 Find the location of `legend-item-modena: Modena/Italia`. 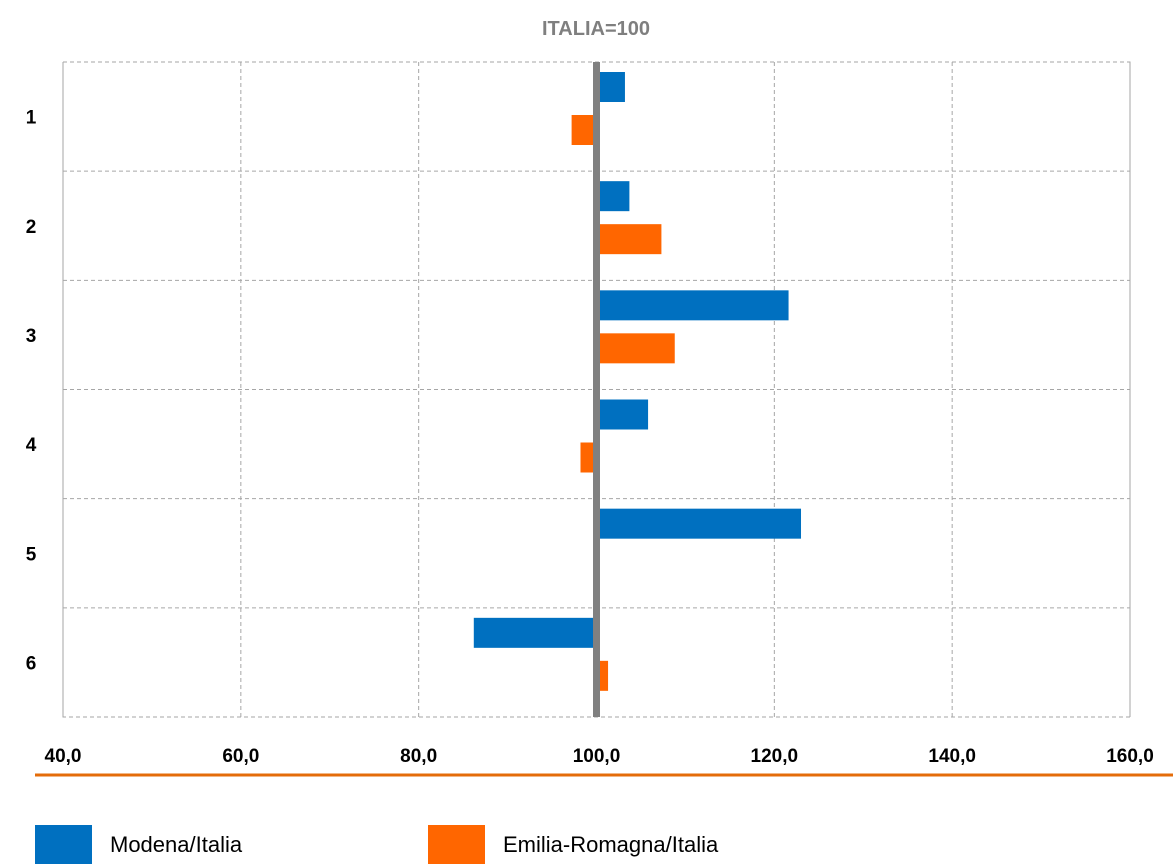

legend-item-modena: Modena/Italia is located at coordinates (138, 844).